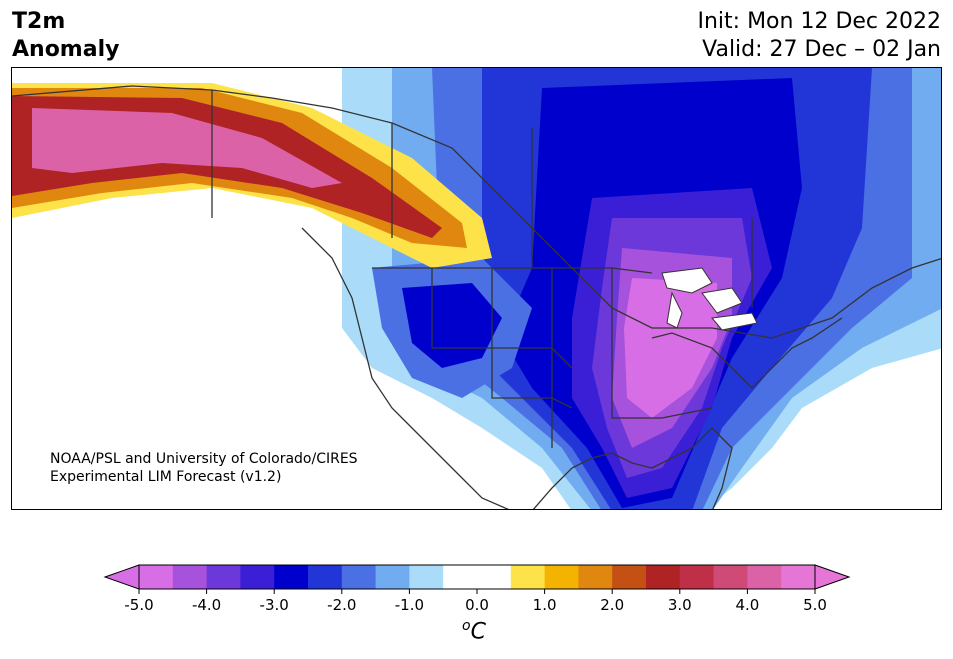 Image resolution: width=953 pixels, height=659 pixels. I want to click on colorbar-ticks: -5.0 -4.0 -3.0 -2.0 -1.0 0.0 1.0 2.0 3.0 4.0 5.0, so click(475, 601).